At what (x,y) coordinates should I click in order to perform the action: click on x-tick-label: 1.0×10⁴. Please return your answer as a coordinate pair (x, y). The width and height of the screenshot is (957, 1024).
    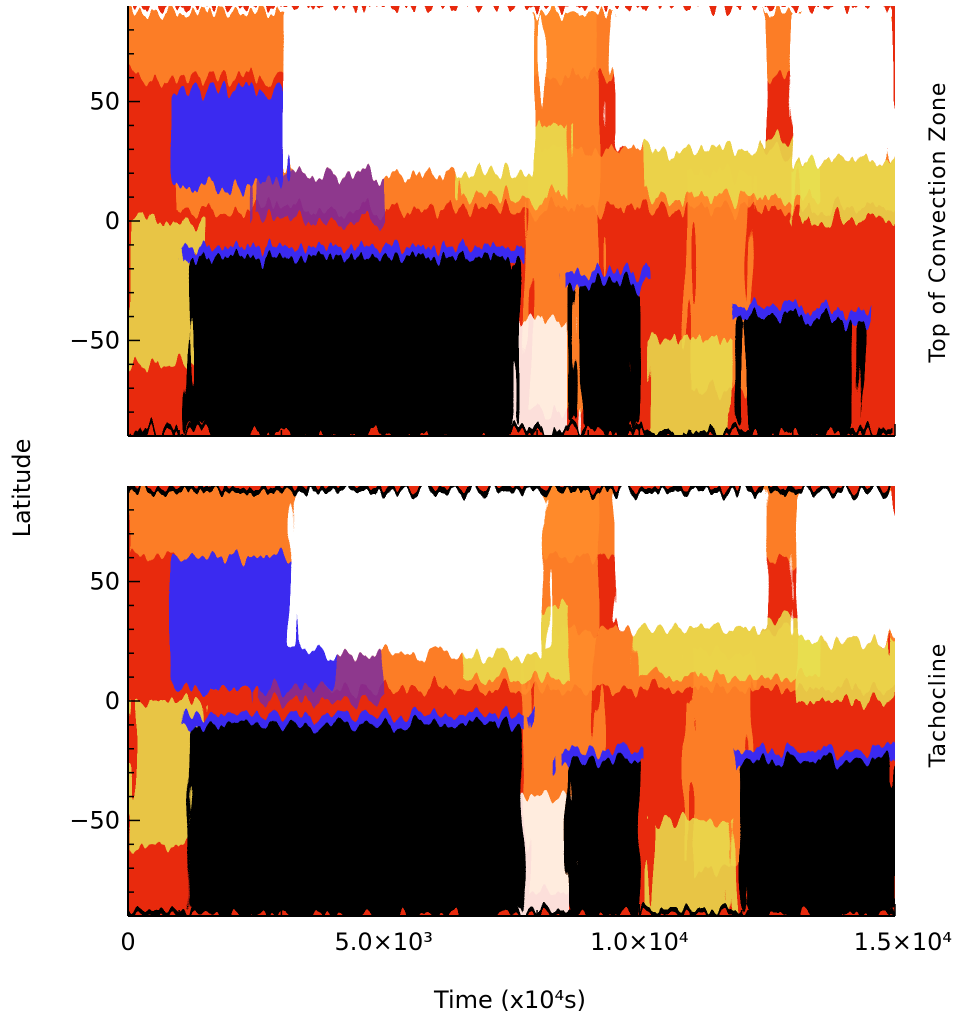
    Looking at the image, I should click on (639, 942).